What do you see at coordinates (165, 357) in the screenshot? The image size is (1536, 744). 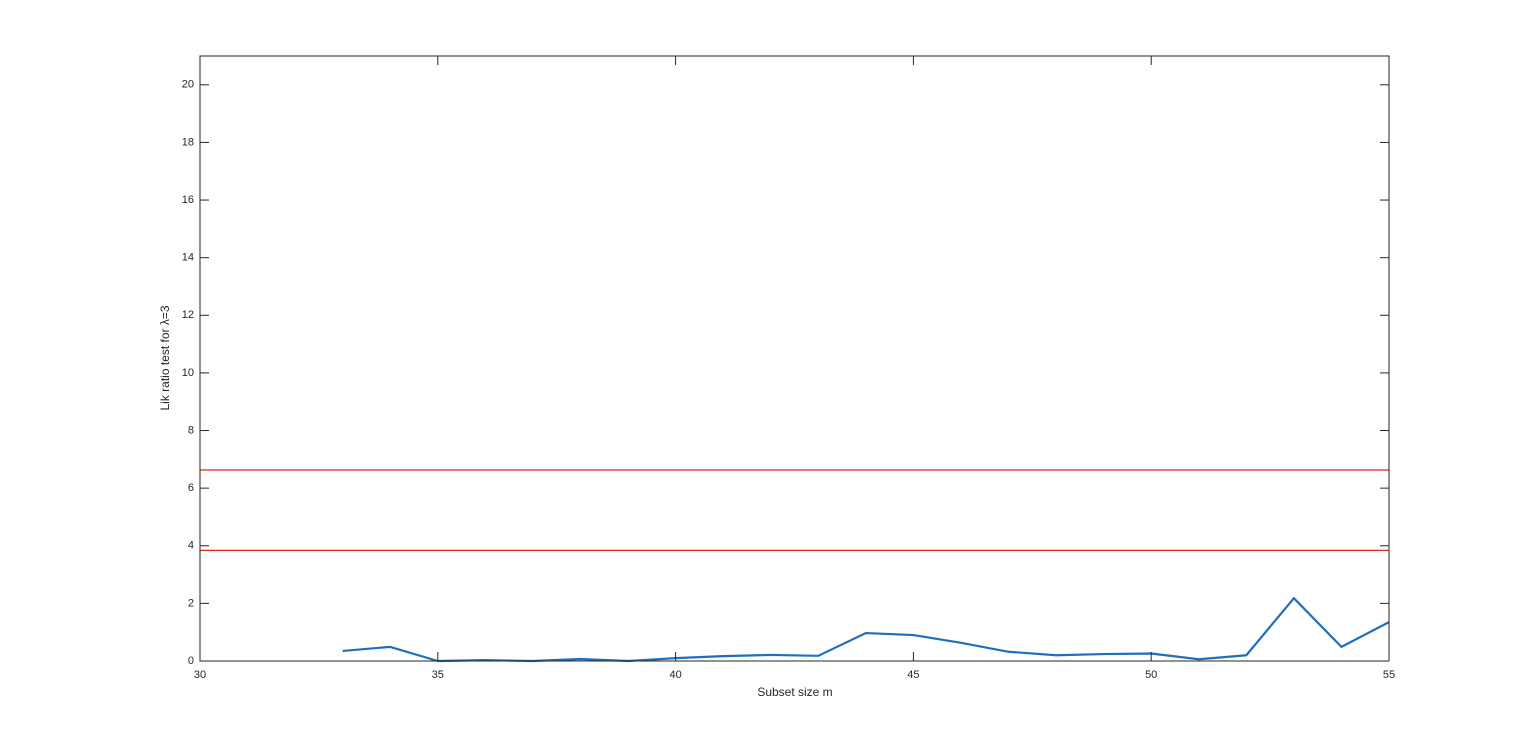 I see `y-axis-label: Lik ratio test for λ=3` at bounding box center [165, 357].